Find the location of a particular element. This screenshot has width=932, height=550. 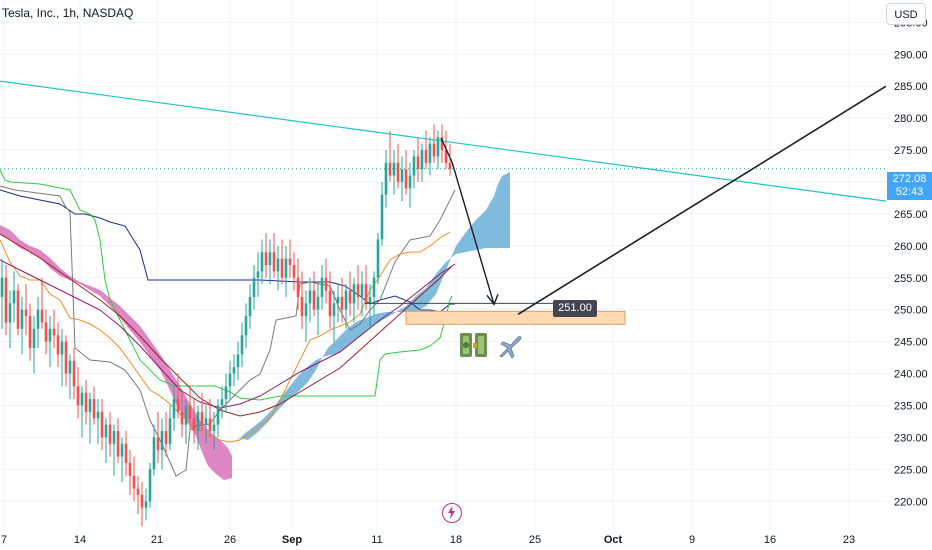

price-tick-label: 290.00 is located at coordinates (911, 55).